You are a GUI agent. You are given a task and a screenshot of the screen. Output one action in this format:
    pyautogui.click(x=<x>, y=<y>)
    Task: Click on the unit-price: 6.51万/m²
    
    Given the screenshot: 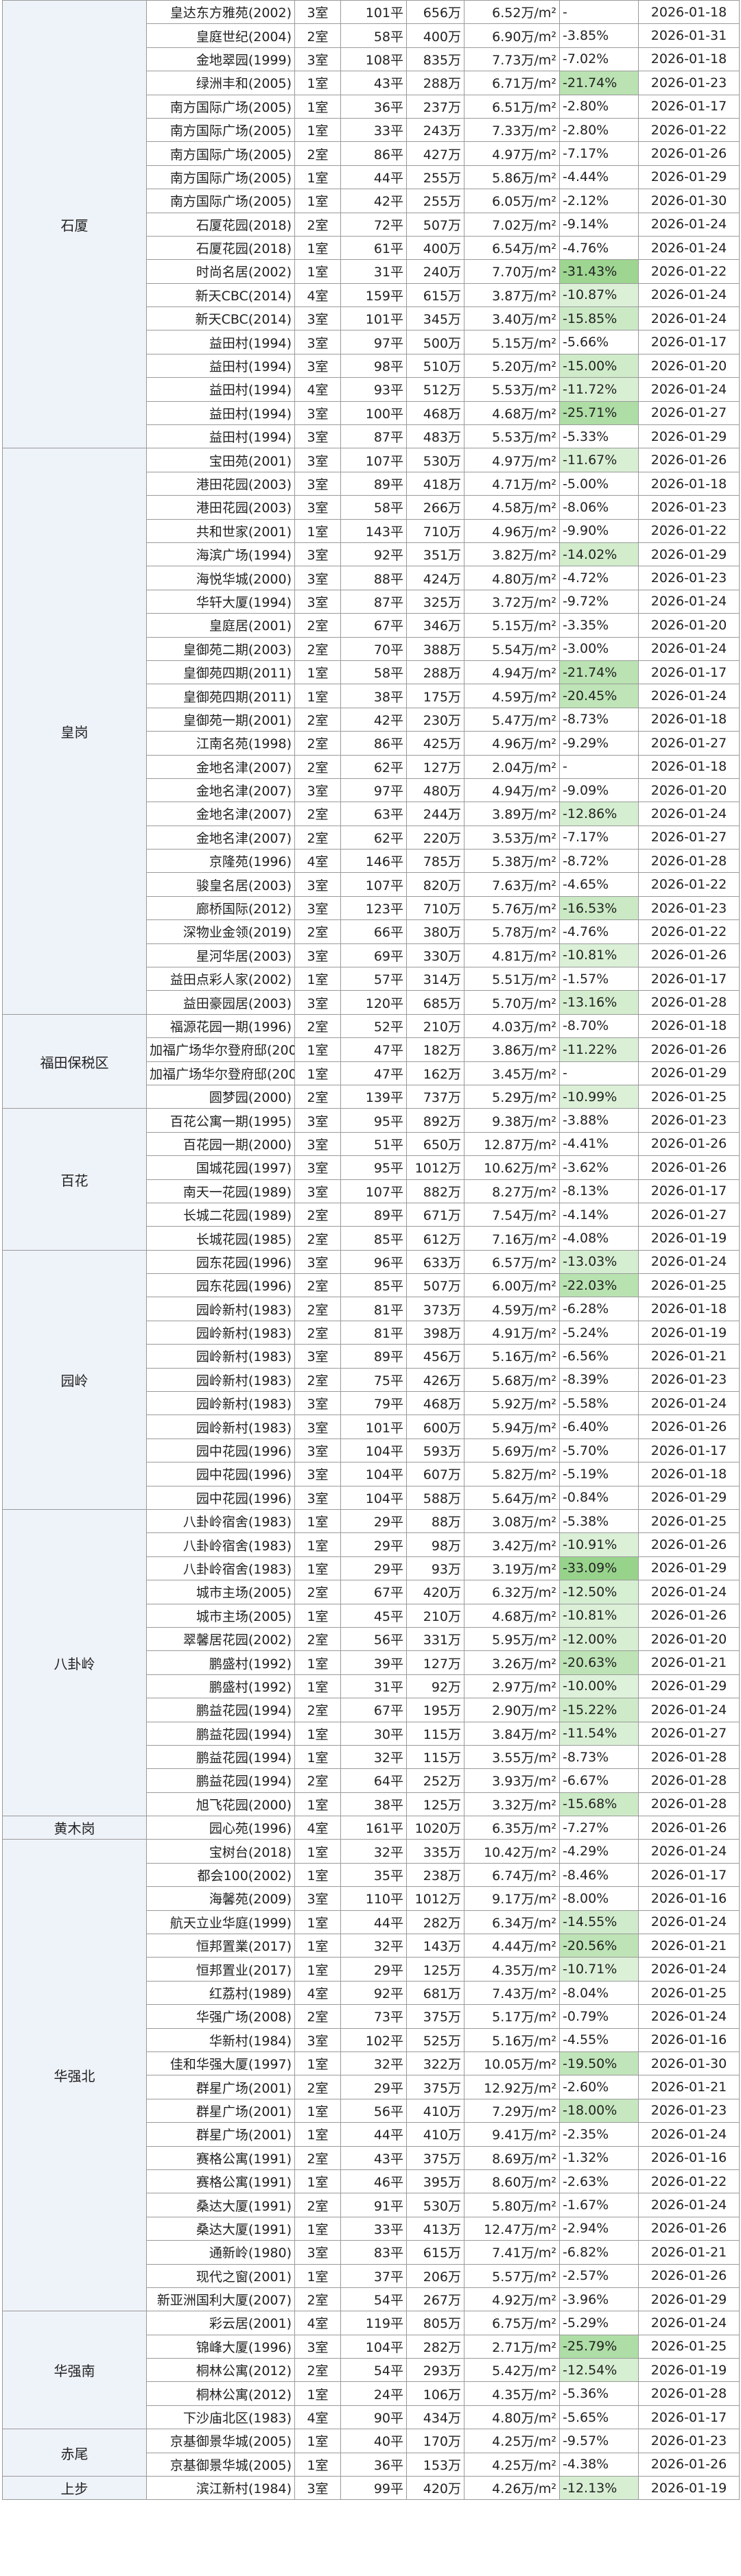 What is the action you would take?
    pyautogui.click(x=512, y=107)
    